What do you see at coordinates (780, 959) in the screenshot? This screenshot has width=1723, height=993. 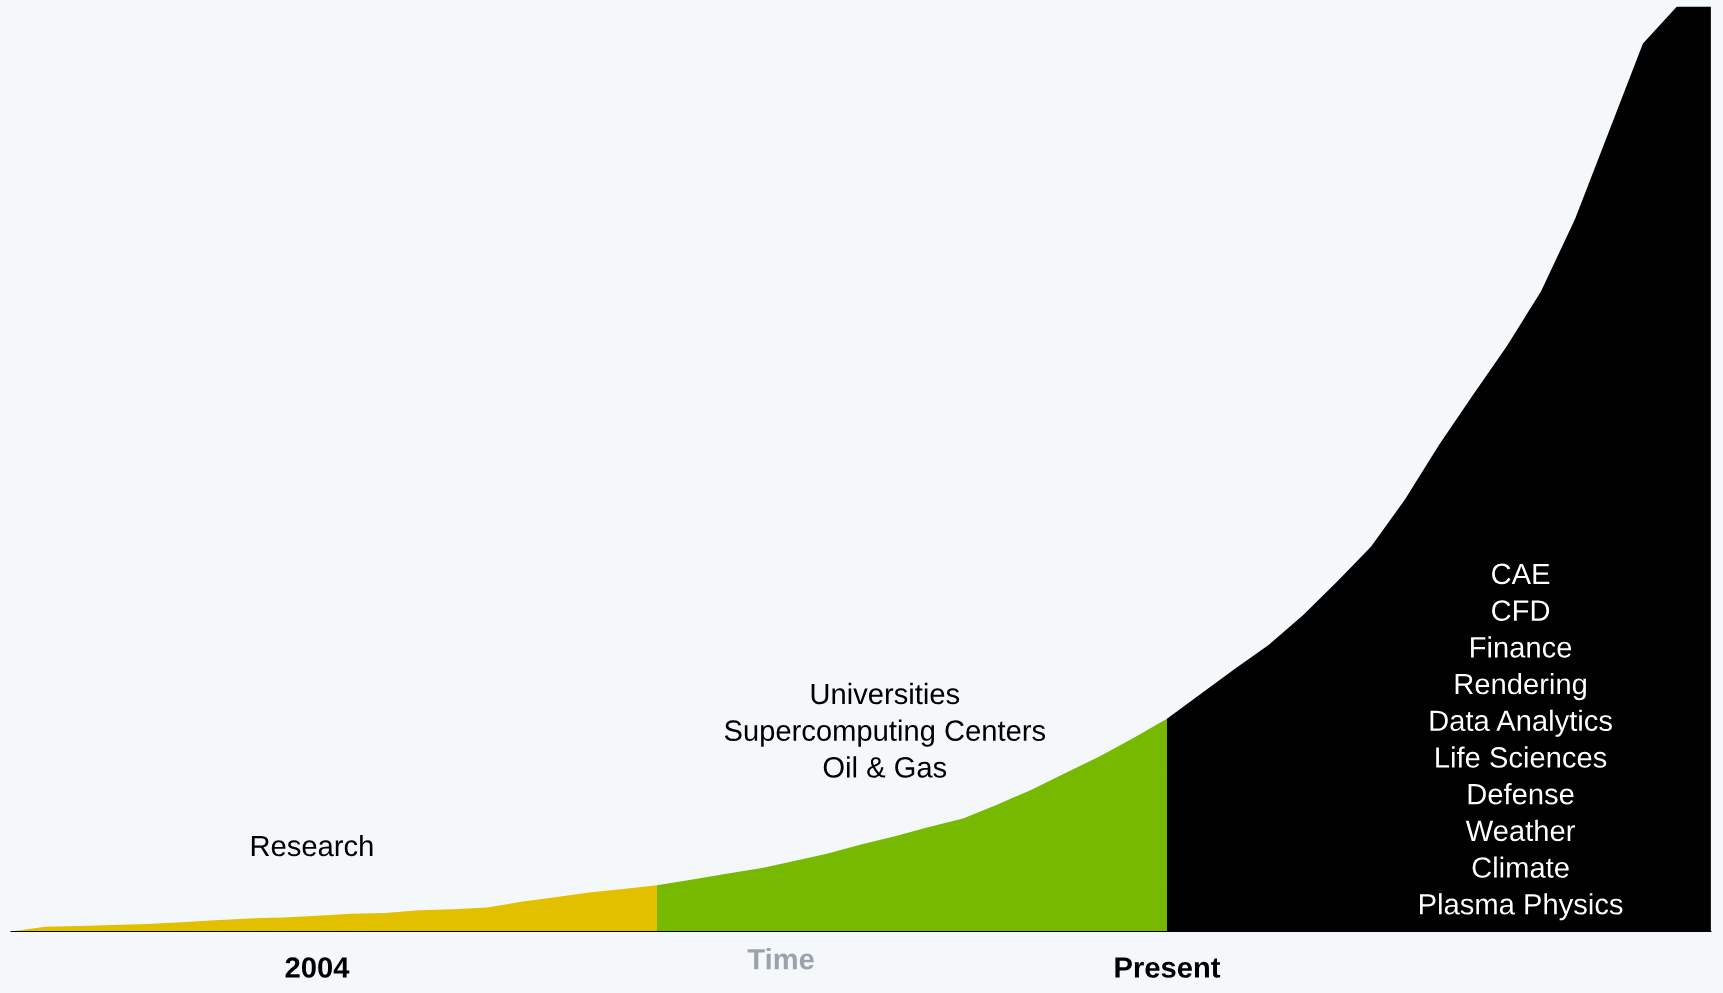 I see `x-axis-title: Time` at bounding box center [780, 959].